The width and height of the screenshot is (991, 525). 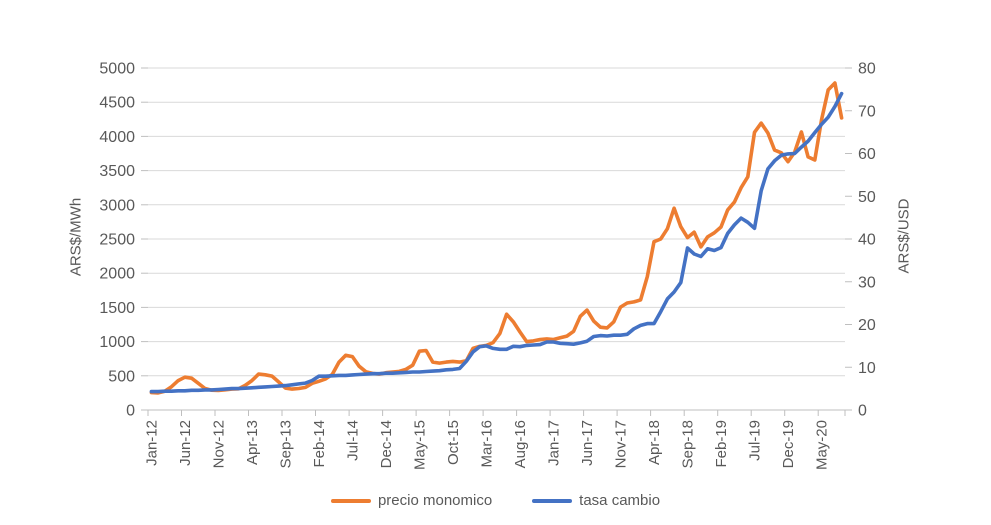 What do you see at coordinates (386, 444) in the screenshot?
I see `svg-text: Dec-14` at bounding box center [386, 444].